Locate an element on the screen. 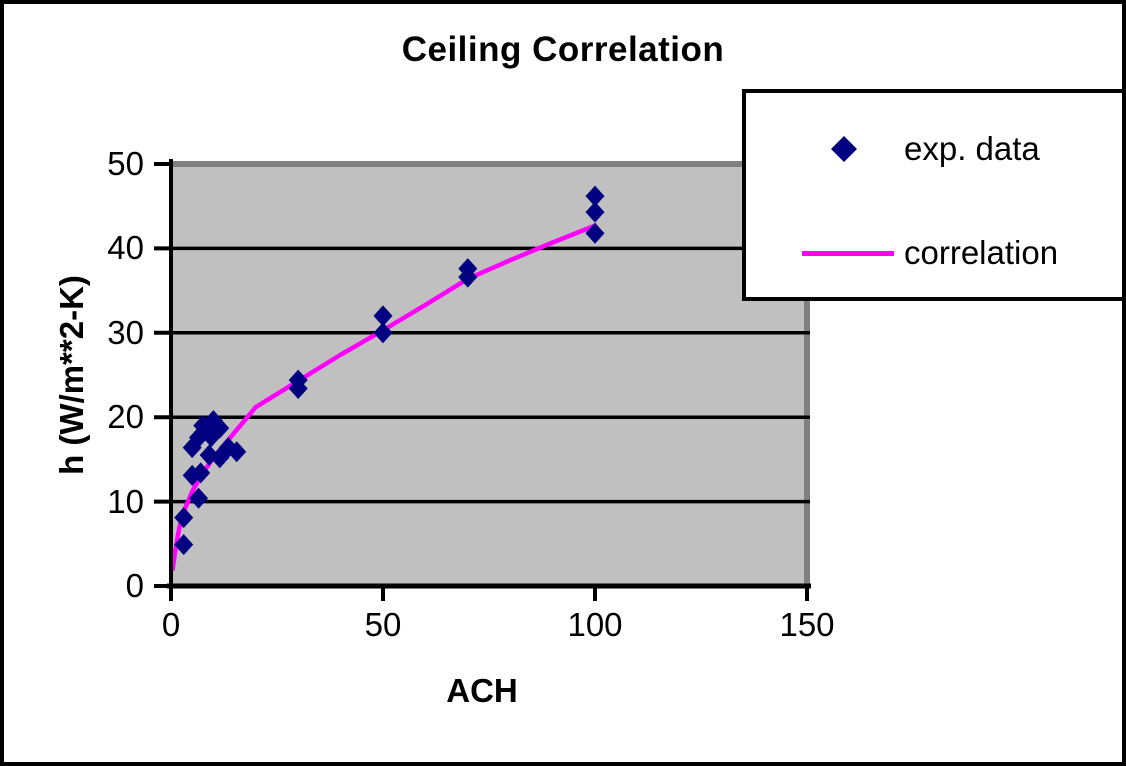 The height and width of the screenshot is (766, 1126). plot-border-top is located at coordinates (490, 164).